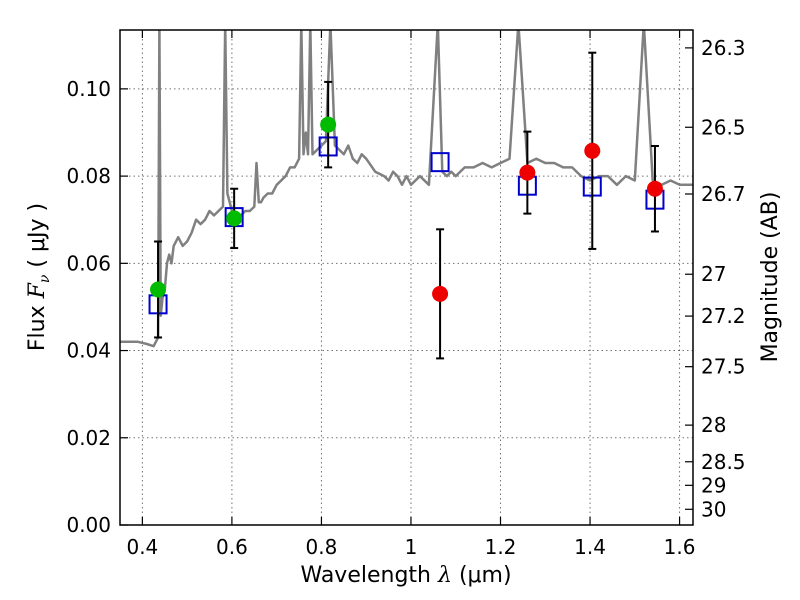 The image size is (800, 600). Describe the element at coordinates (405, 575) in the screenshot. I see `x-axis-label: Wavelength λ (μm)` at that location.